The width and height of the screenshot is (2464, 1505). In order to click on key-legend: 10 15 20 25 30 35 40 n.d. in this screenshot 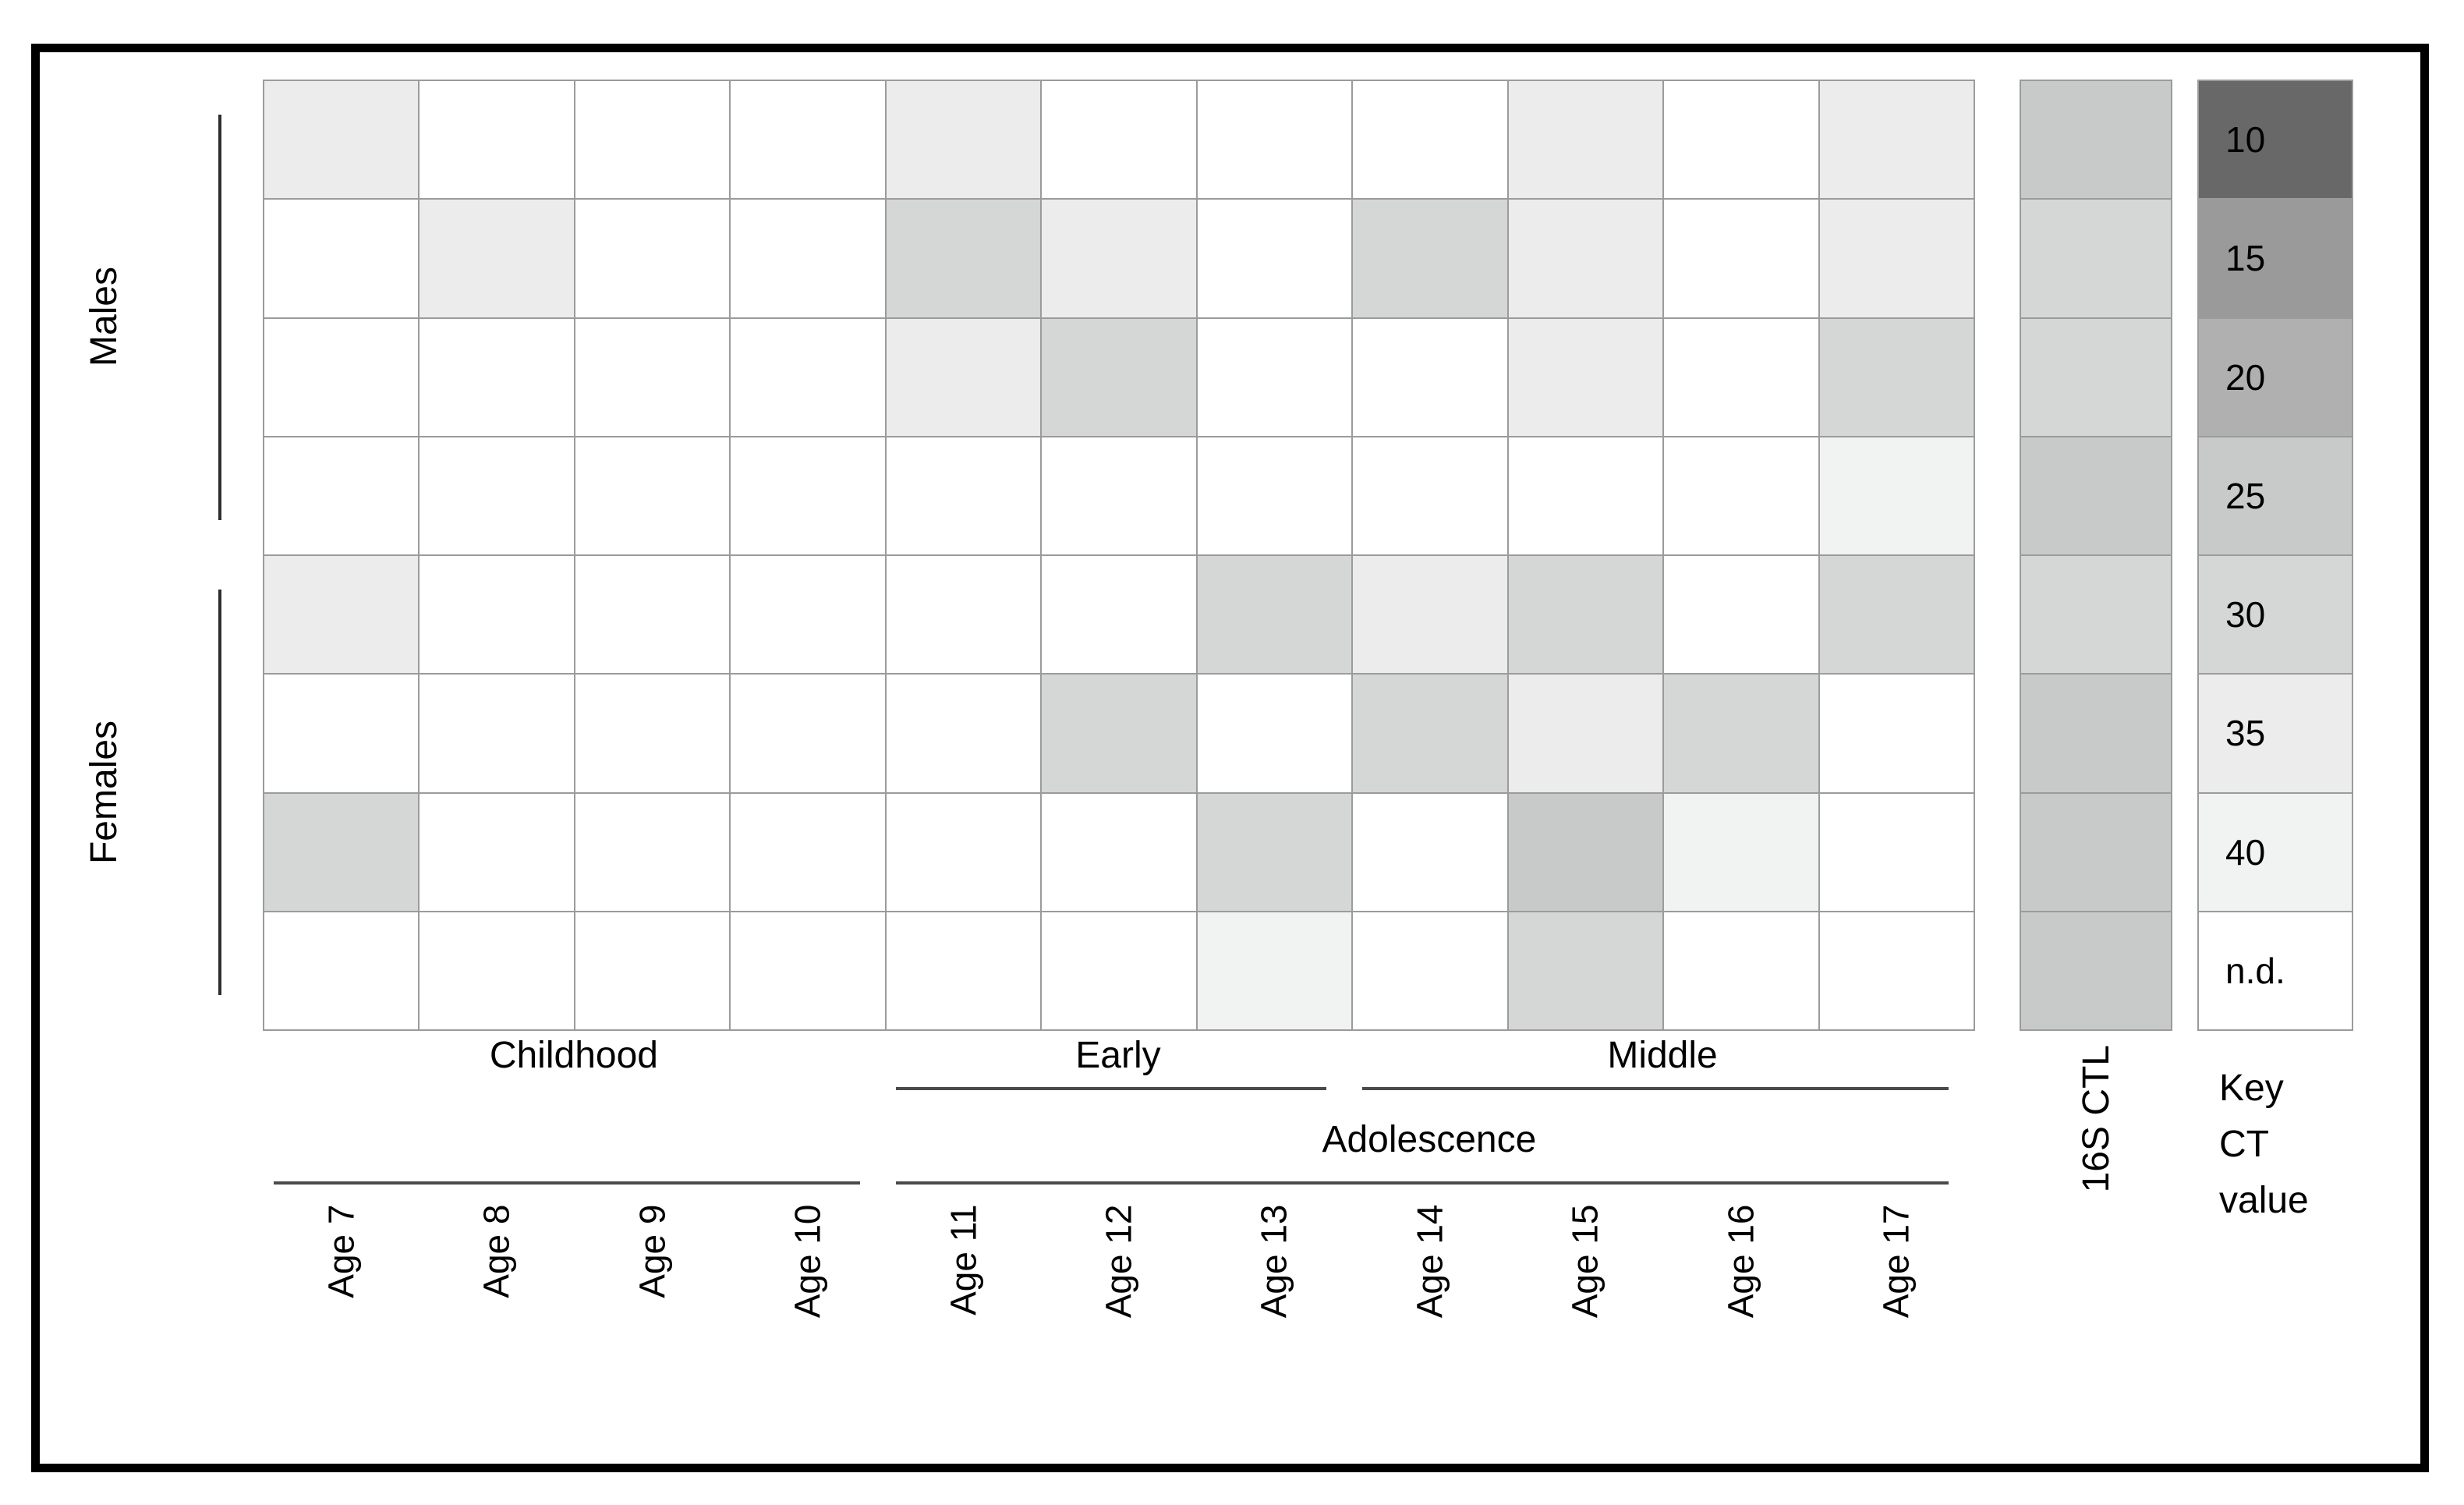, I will do `click(2275, 555)`.